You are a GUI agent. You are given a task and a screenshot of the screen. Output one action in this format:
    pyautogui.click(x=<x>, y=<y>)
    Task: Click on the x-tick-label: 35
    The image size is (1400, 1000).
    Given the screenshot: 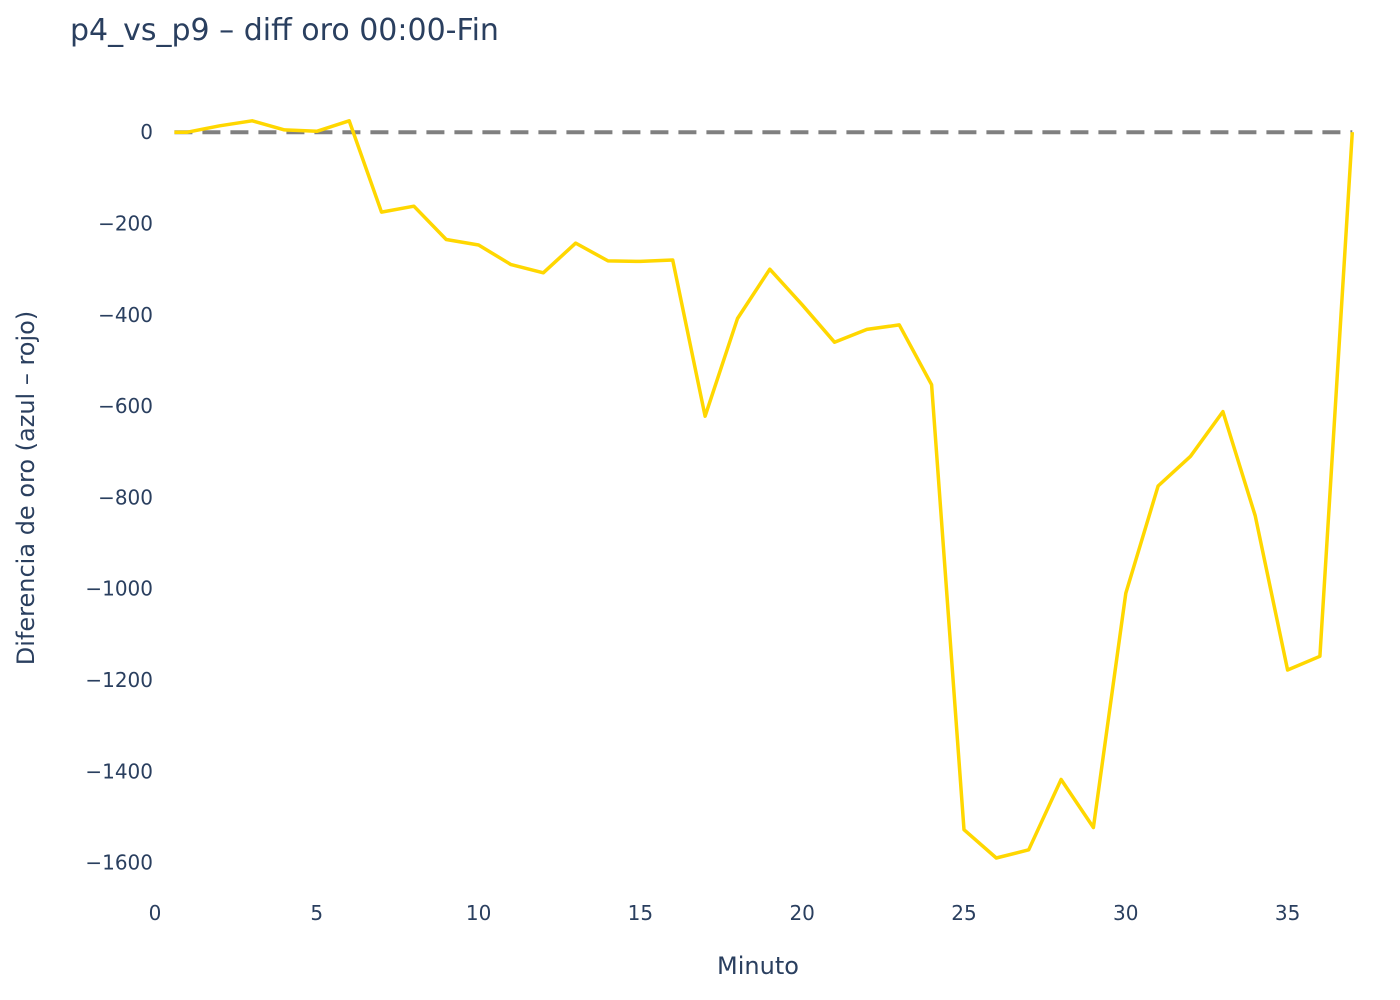 What is the action you would take?
    pyautogui.click(x=1287, y=913)
    